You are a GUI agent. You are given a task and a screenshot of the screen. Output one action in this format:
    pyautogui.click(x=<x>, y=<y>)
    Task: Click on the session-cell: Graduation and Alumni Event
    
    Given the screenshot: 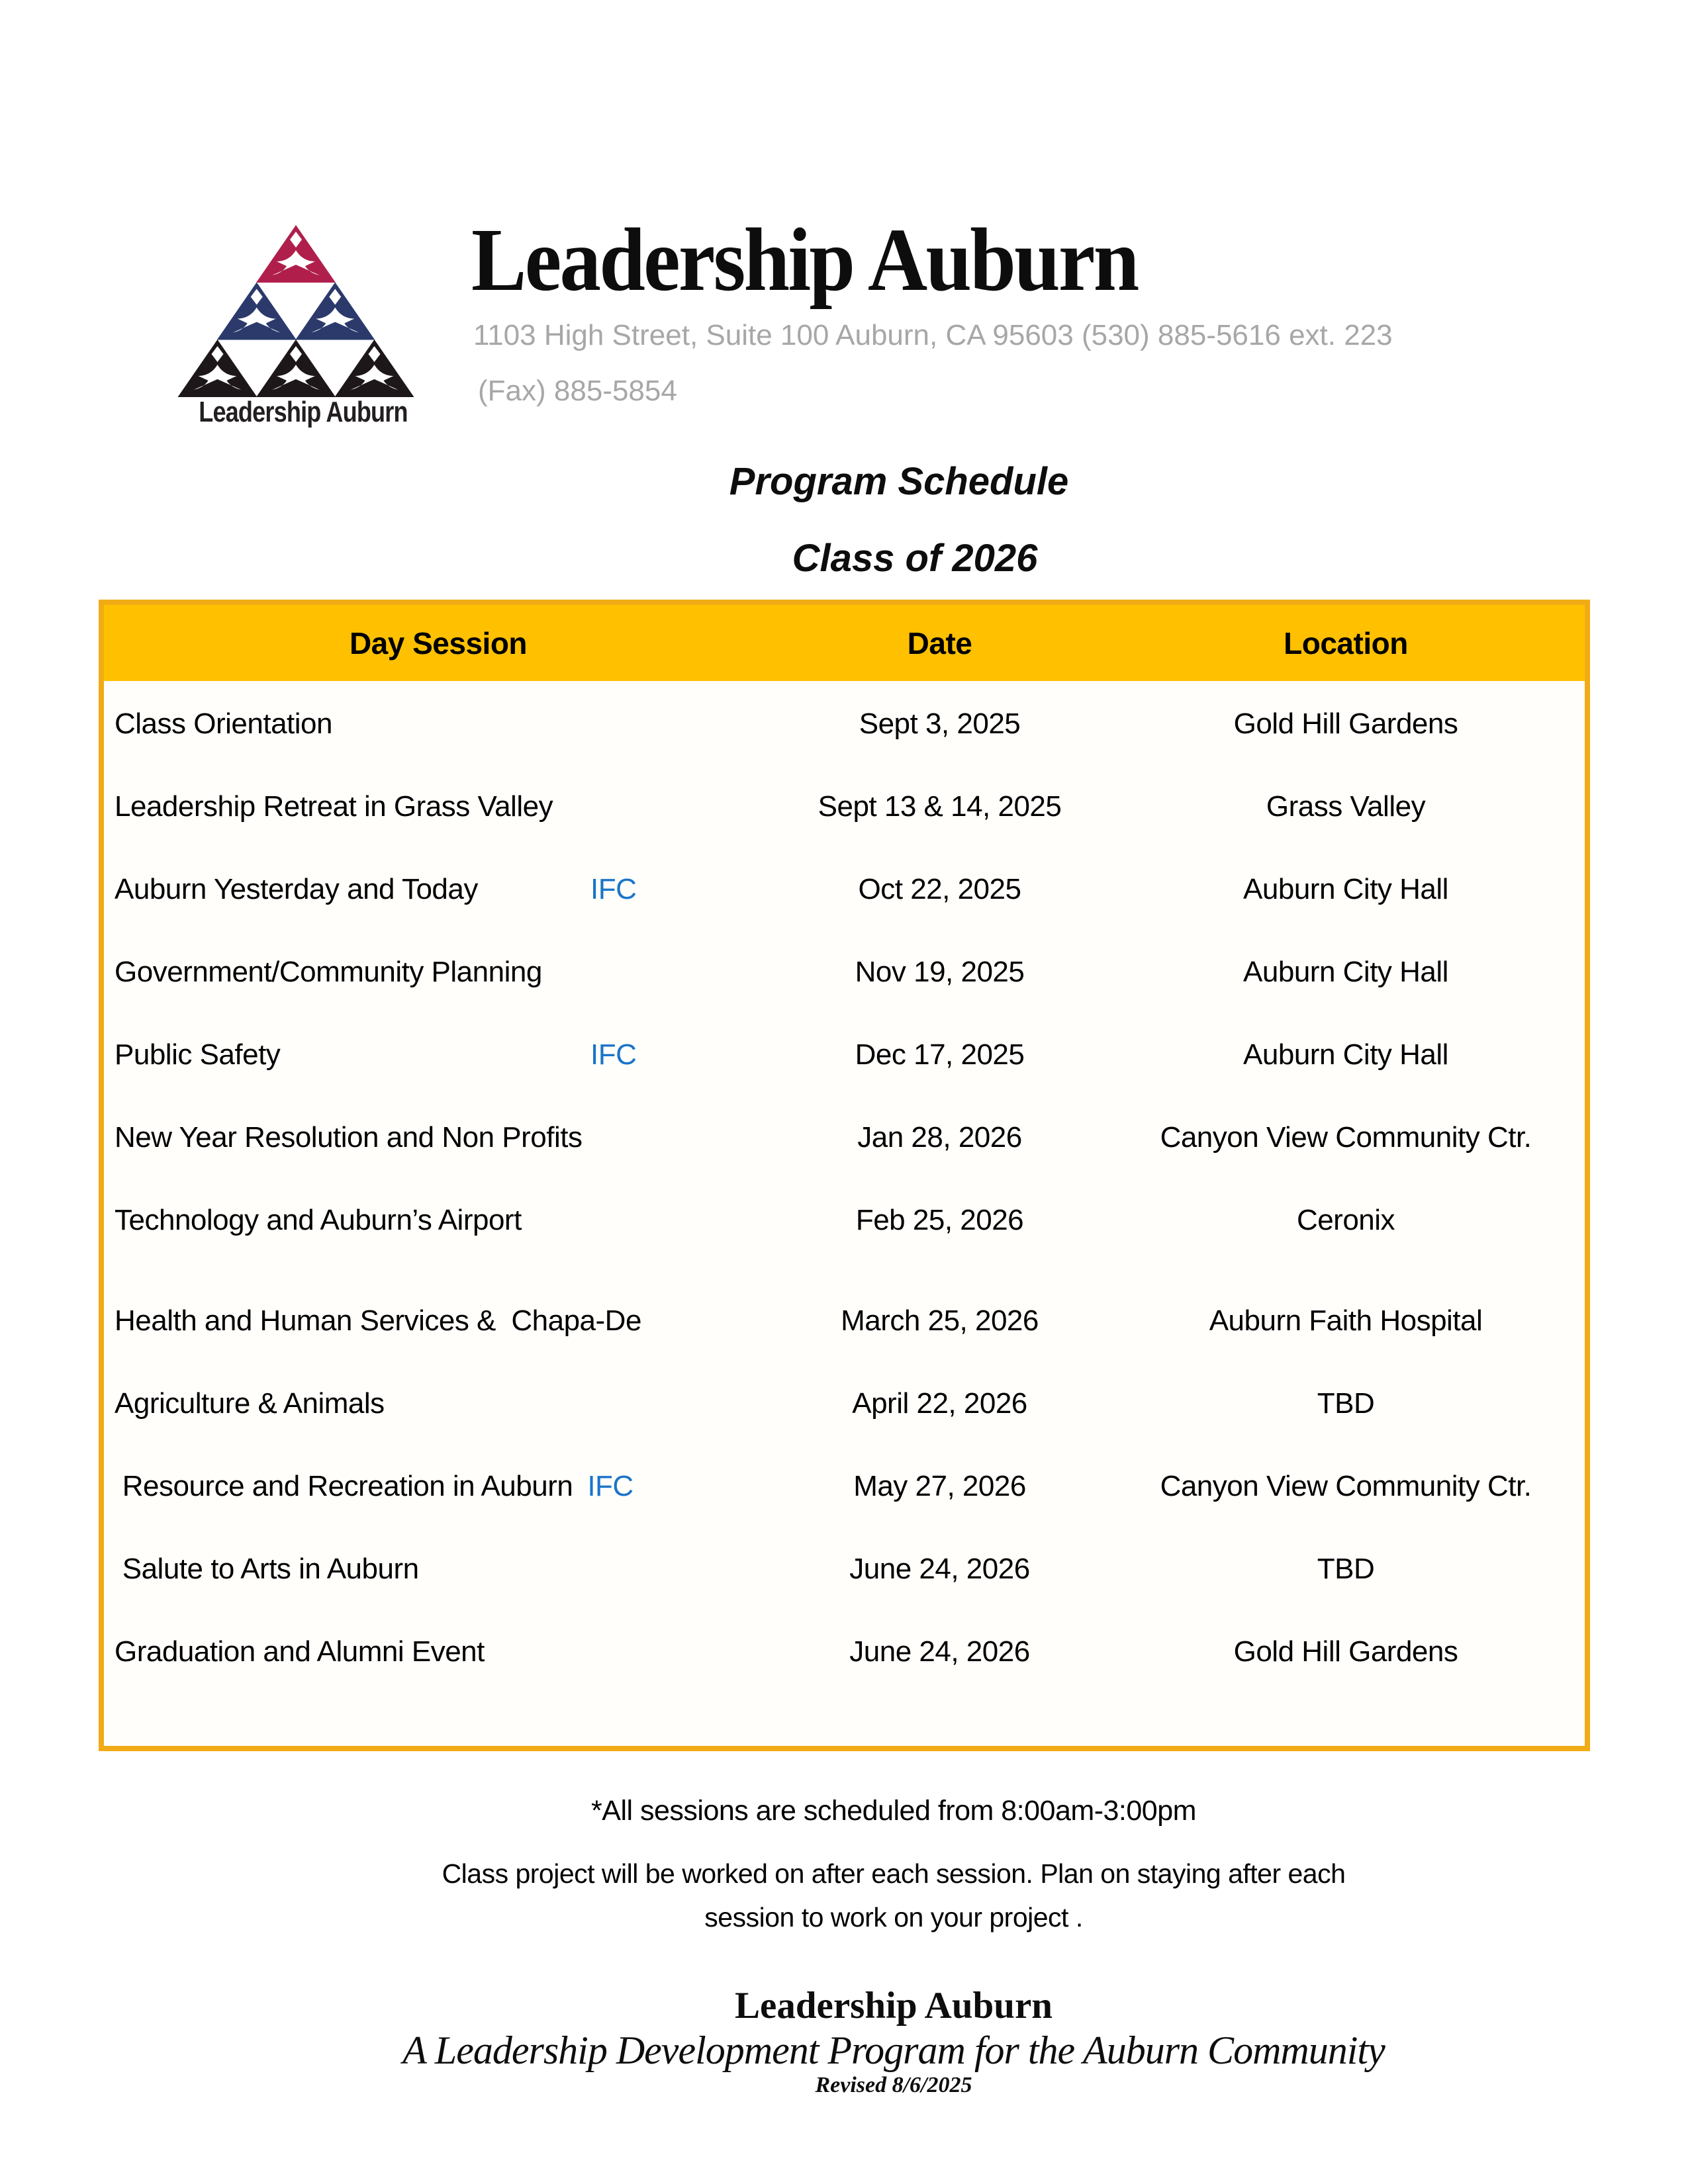 What is the action you would take?
    pyautogui.click(x=438, y=1652)
    